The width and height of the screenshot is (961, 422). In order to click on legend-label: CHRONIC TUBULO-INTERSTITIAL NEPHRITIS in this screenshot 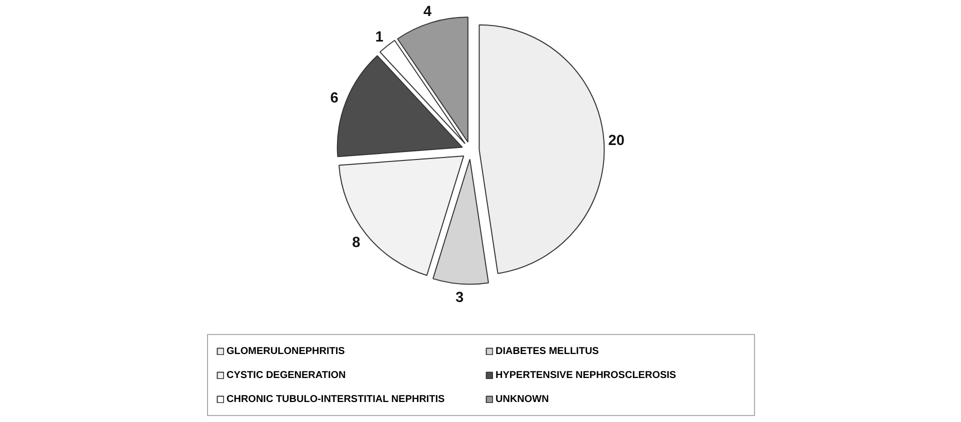, I will do `click(336, 399)`.